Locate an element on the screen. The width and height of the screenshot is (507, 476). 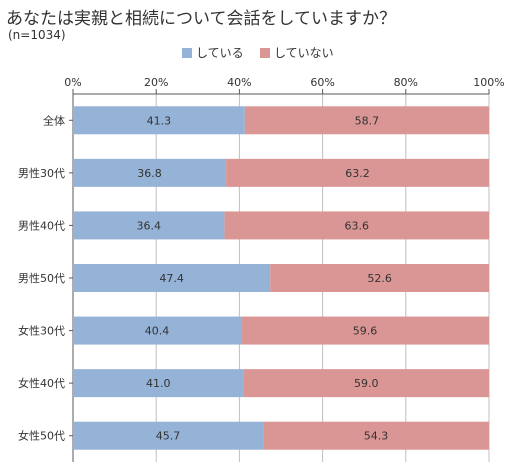
x-tick-label: 0% is located at coordinates (72, 82).